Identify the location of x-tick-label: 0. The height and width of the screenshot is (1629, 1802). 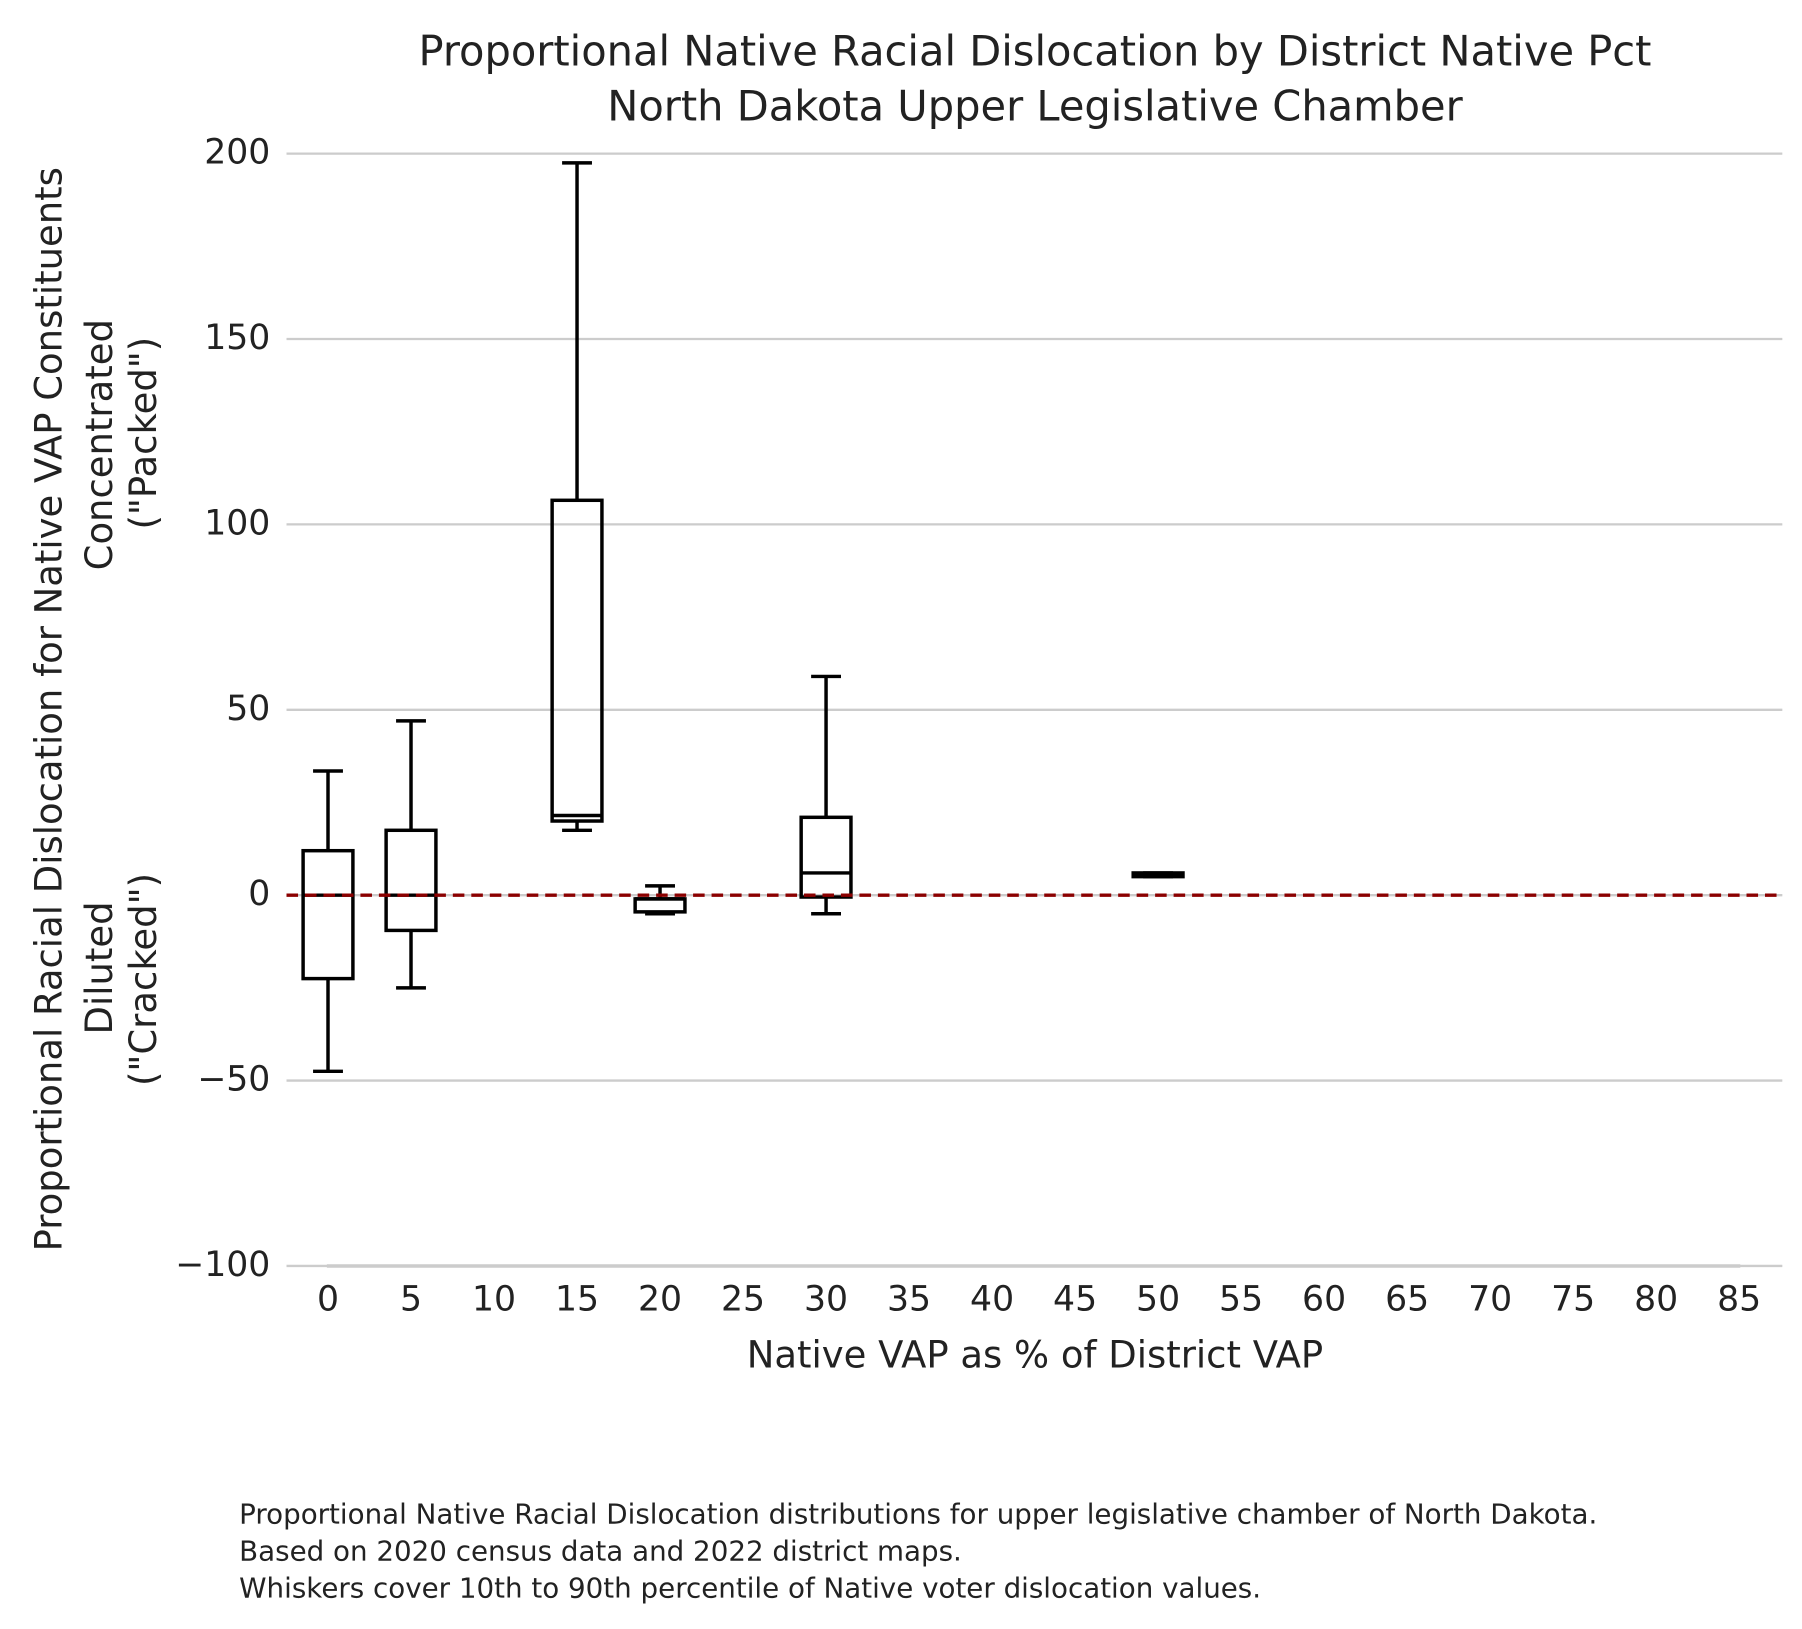
(328, 1300).